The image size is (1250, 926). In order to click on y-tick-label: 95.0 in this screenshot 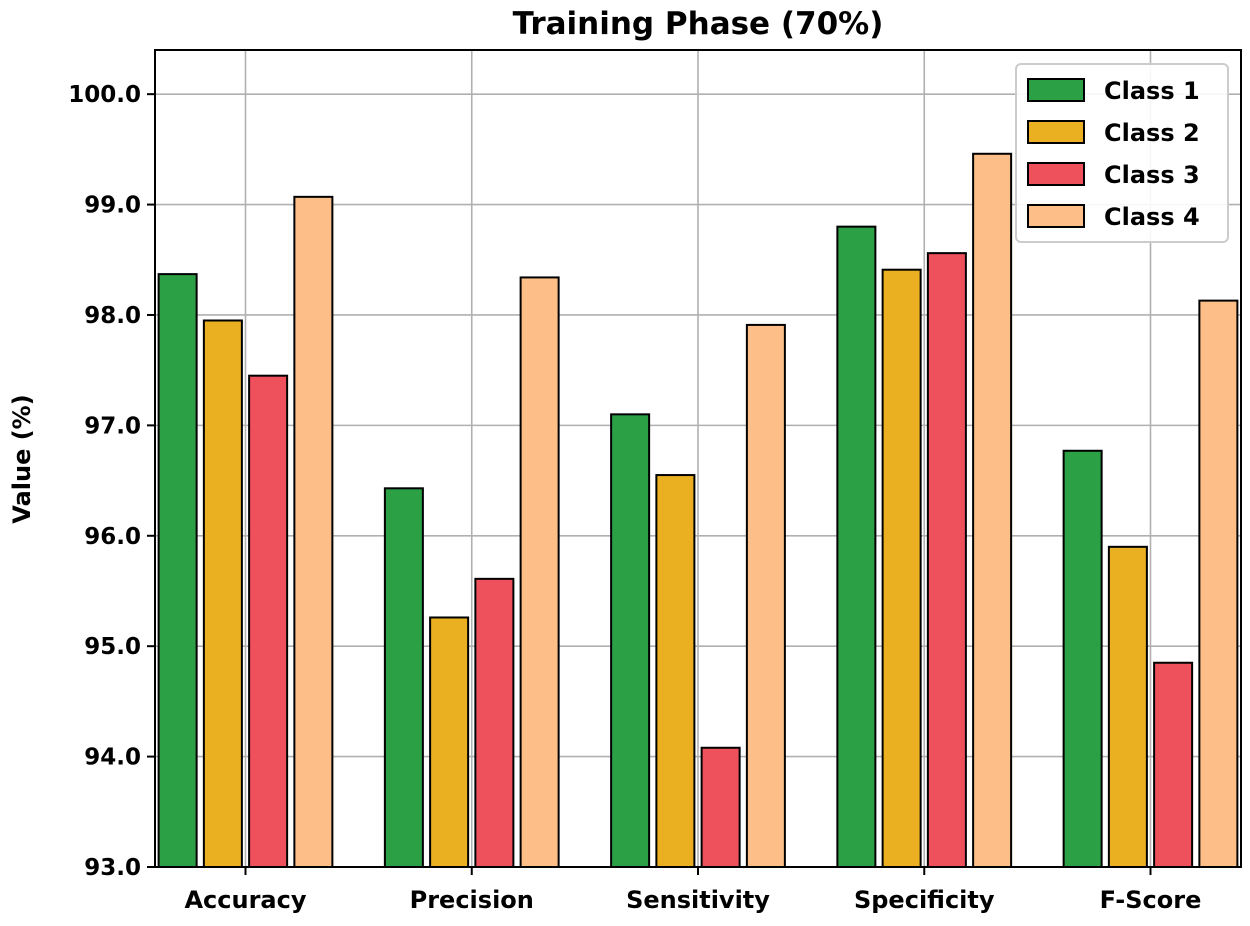, I will do `click(112, 647)`.